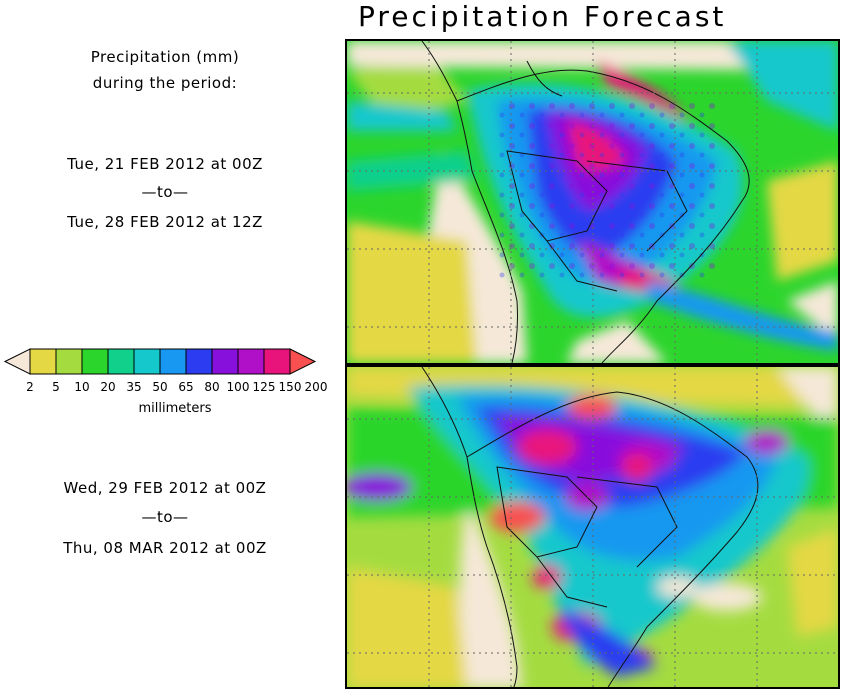 This screenshot has height=689, width=850. I want to click on colorbar-tick-label: 50, so click(159, 387).